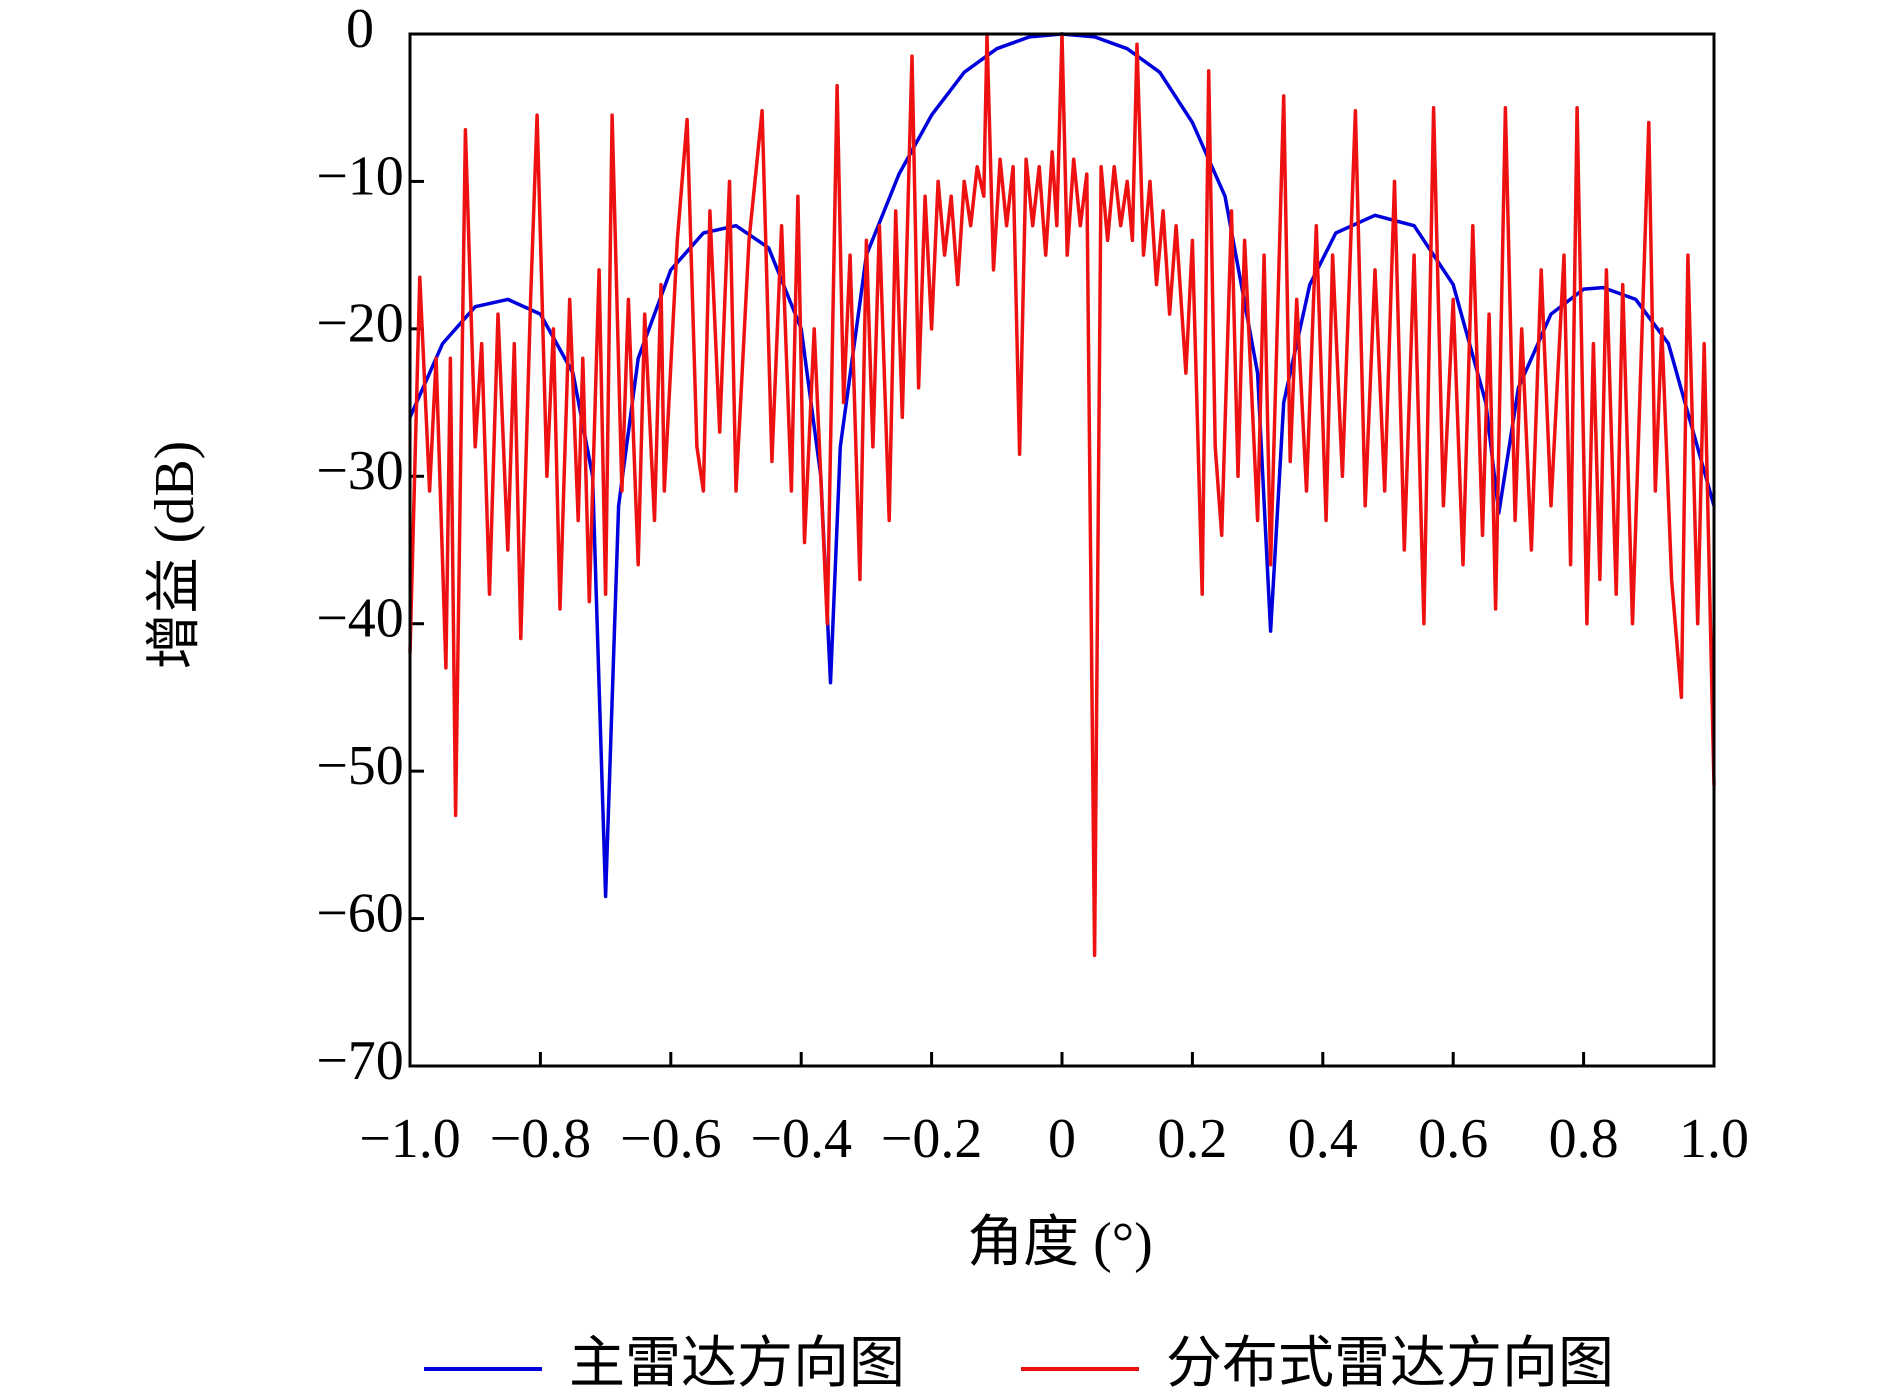 Image resolution: width=1890 pixels, height=1398 pixels. What do you see at coordinates (360, 176) in the screenshot?
I see `y-tick-label: −10` at bounding box center [360, 176].